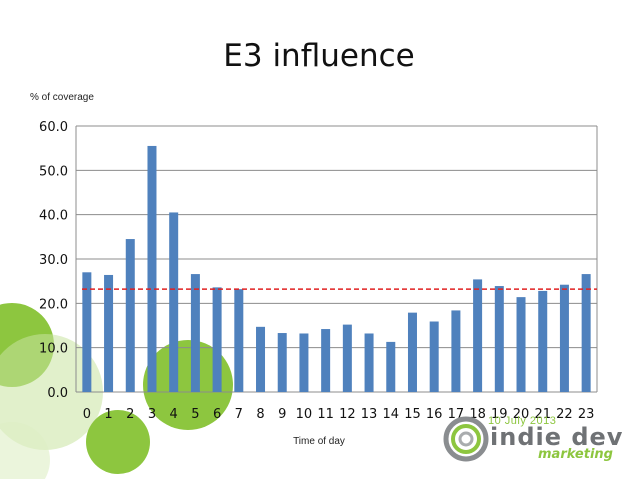  Describe the element at coordinates (217, 414) in the screenshot. I see `x-tick-label: 6` at that location.